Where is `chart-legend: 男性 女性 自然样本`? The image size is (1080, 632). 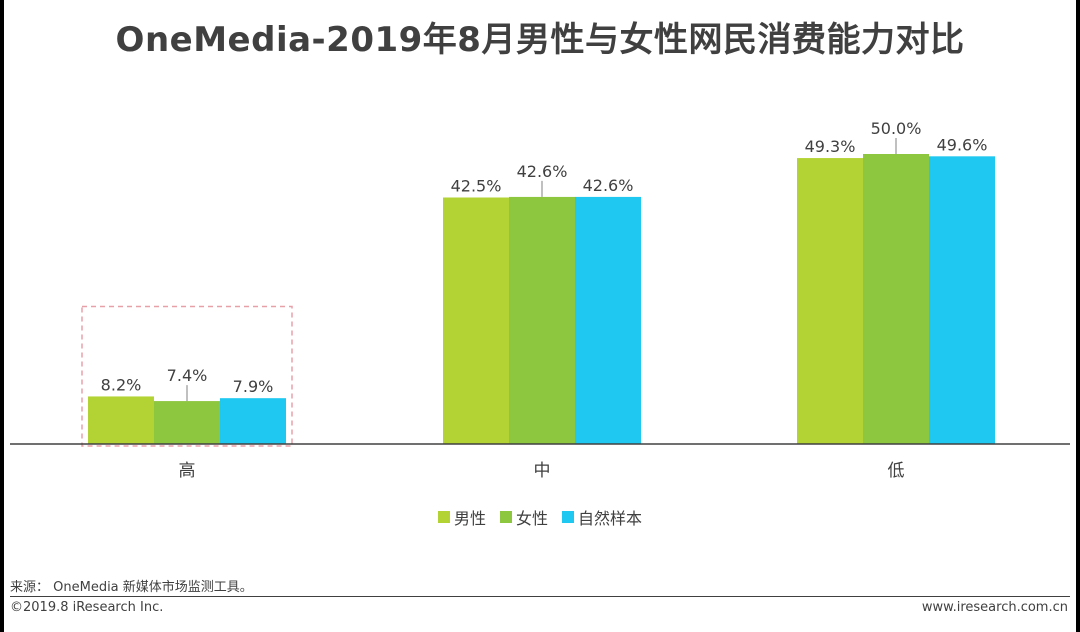 chart-legend: 男性 女性 自然样本 is located at coordinates (540, 517).